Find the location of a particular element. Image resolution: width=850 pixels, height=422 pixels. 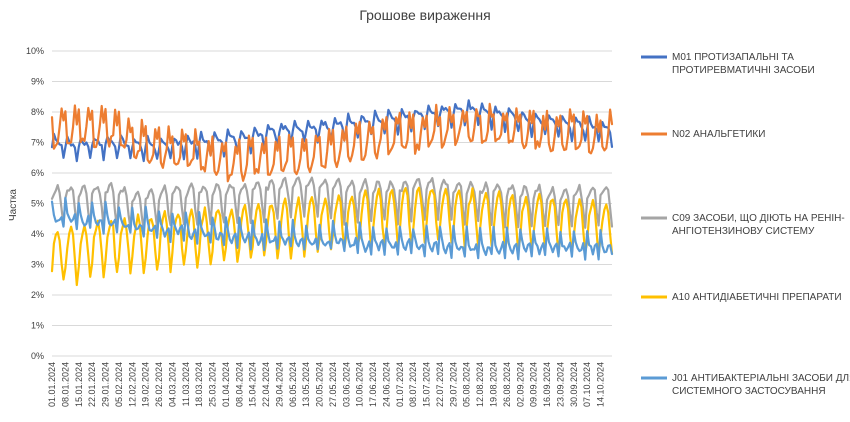

x-tick-label: 30.09.2024 is located at coordinates (574, 384).